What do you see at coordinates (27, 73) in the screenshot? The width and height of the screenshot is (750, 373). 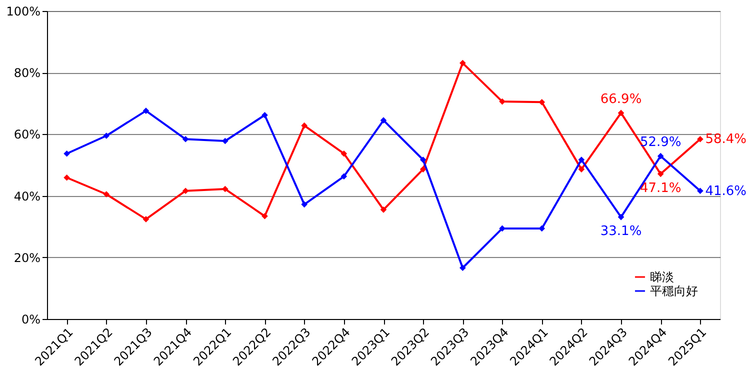 I see `y-tick-label: 80%` at bounding box center [27, 73].